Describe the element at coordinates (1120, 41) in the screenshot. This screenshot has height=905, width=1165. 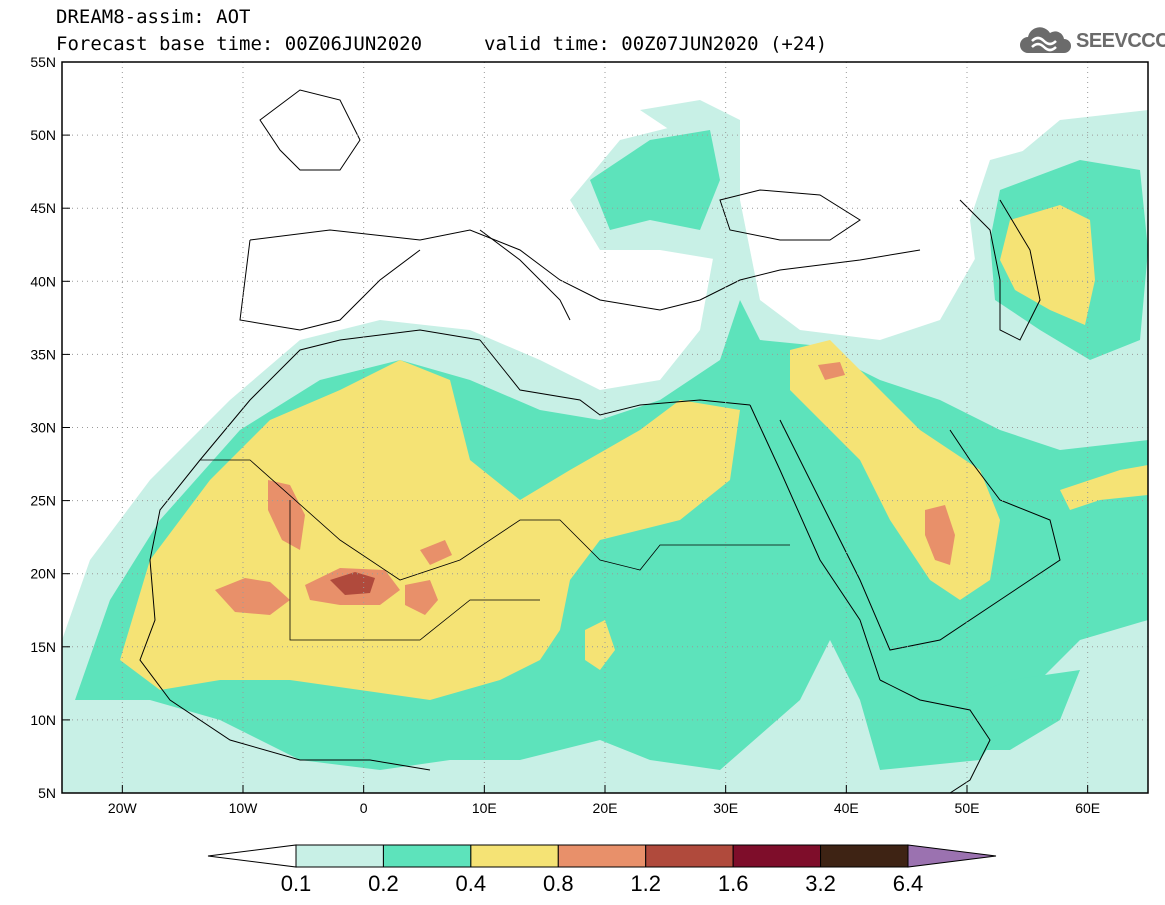
I see `logo-text: SEEVCCC` at that location.